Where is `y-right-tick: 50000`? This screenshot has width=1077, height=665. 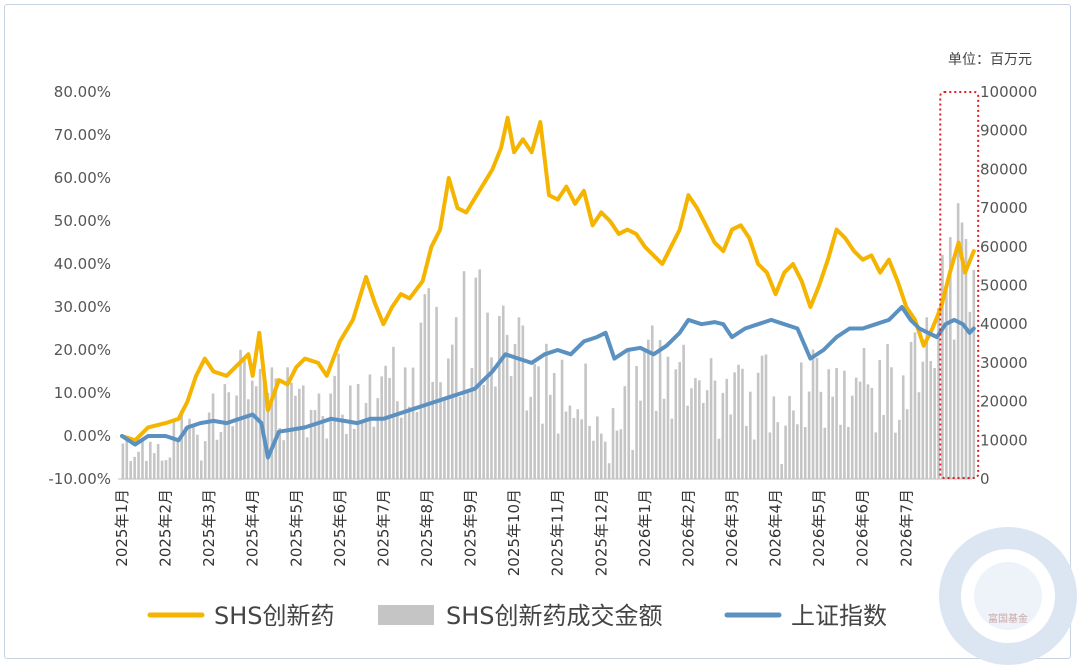
y-right-tick: 50000 is located at coordinates (1004, 286).